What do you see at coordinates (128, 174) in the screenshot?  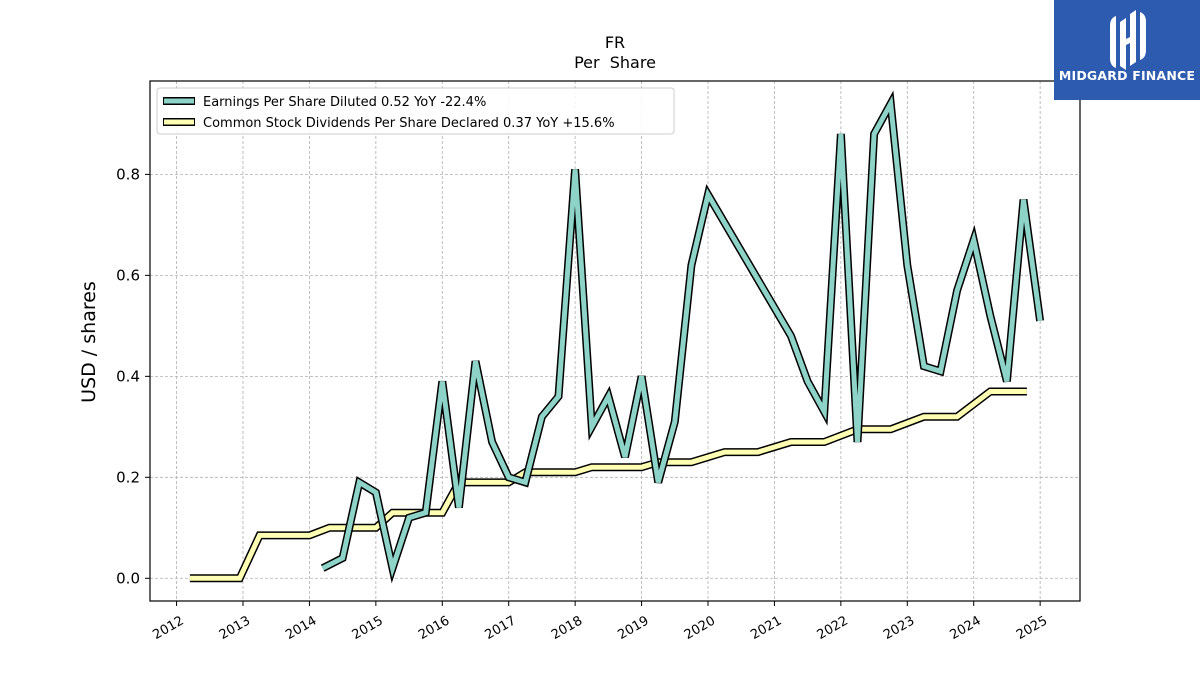 I see `y-tick-label: 0.8` at bounding box center [128, 174].